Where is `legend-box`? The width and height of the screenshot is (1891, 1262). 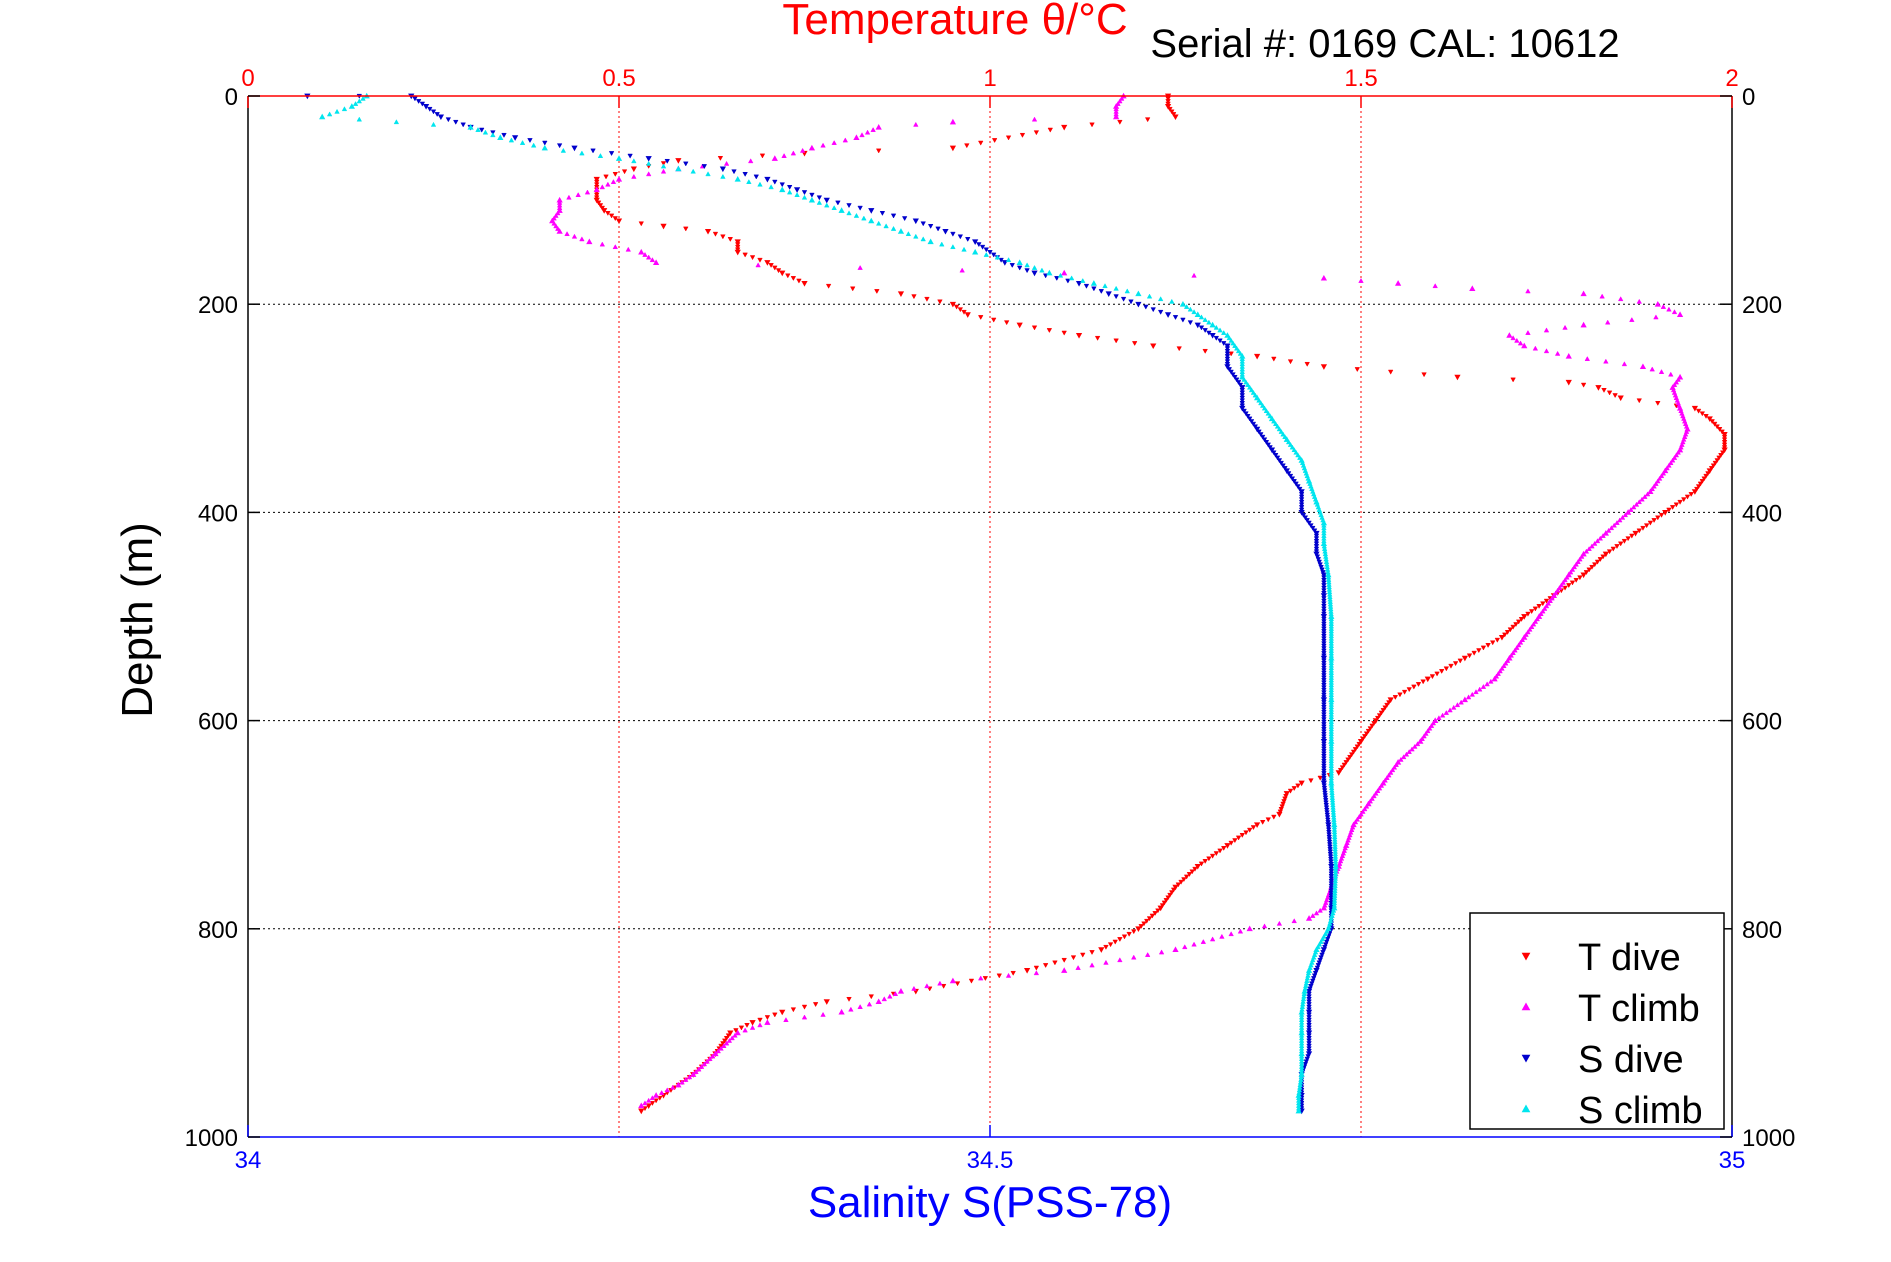
legend-box is located at coordinates (1597, 1021).